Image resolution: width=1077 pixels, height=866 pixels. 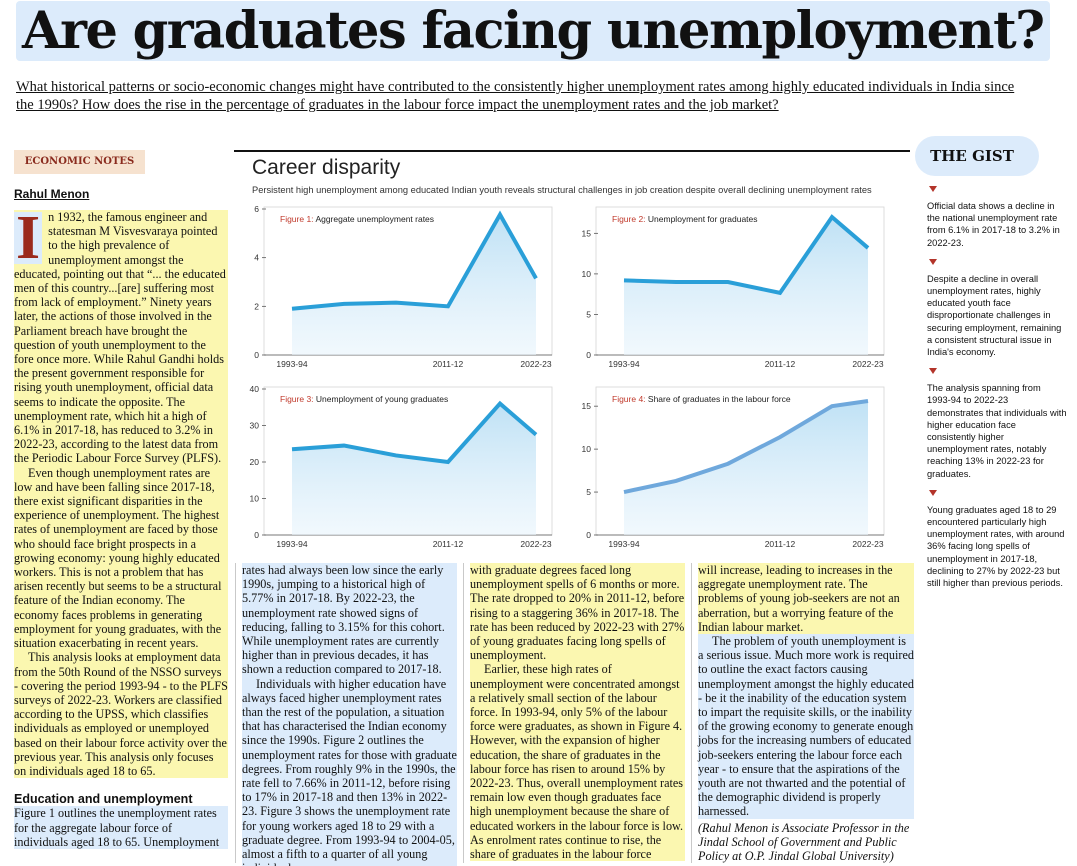 I want to click on subheading: Education and unemployment, so click(x=103, y=799).